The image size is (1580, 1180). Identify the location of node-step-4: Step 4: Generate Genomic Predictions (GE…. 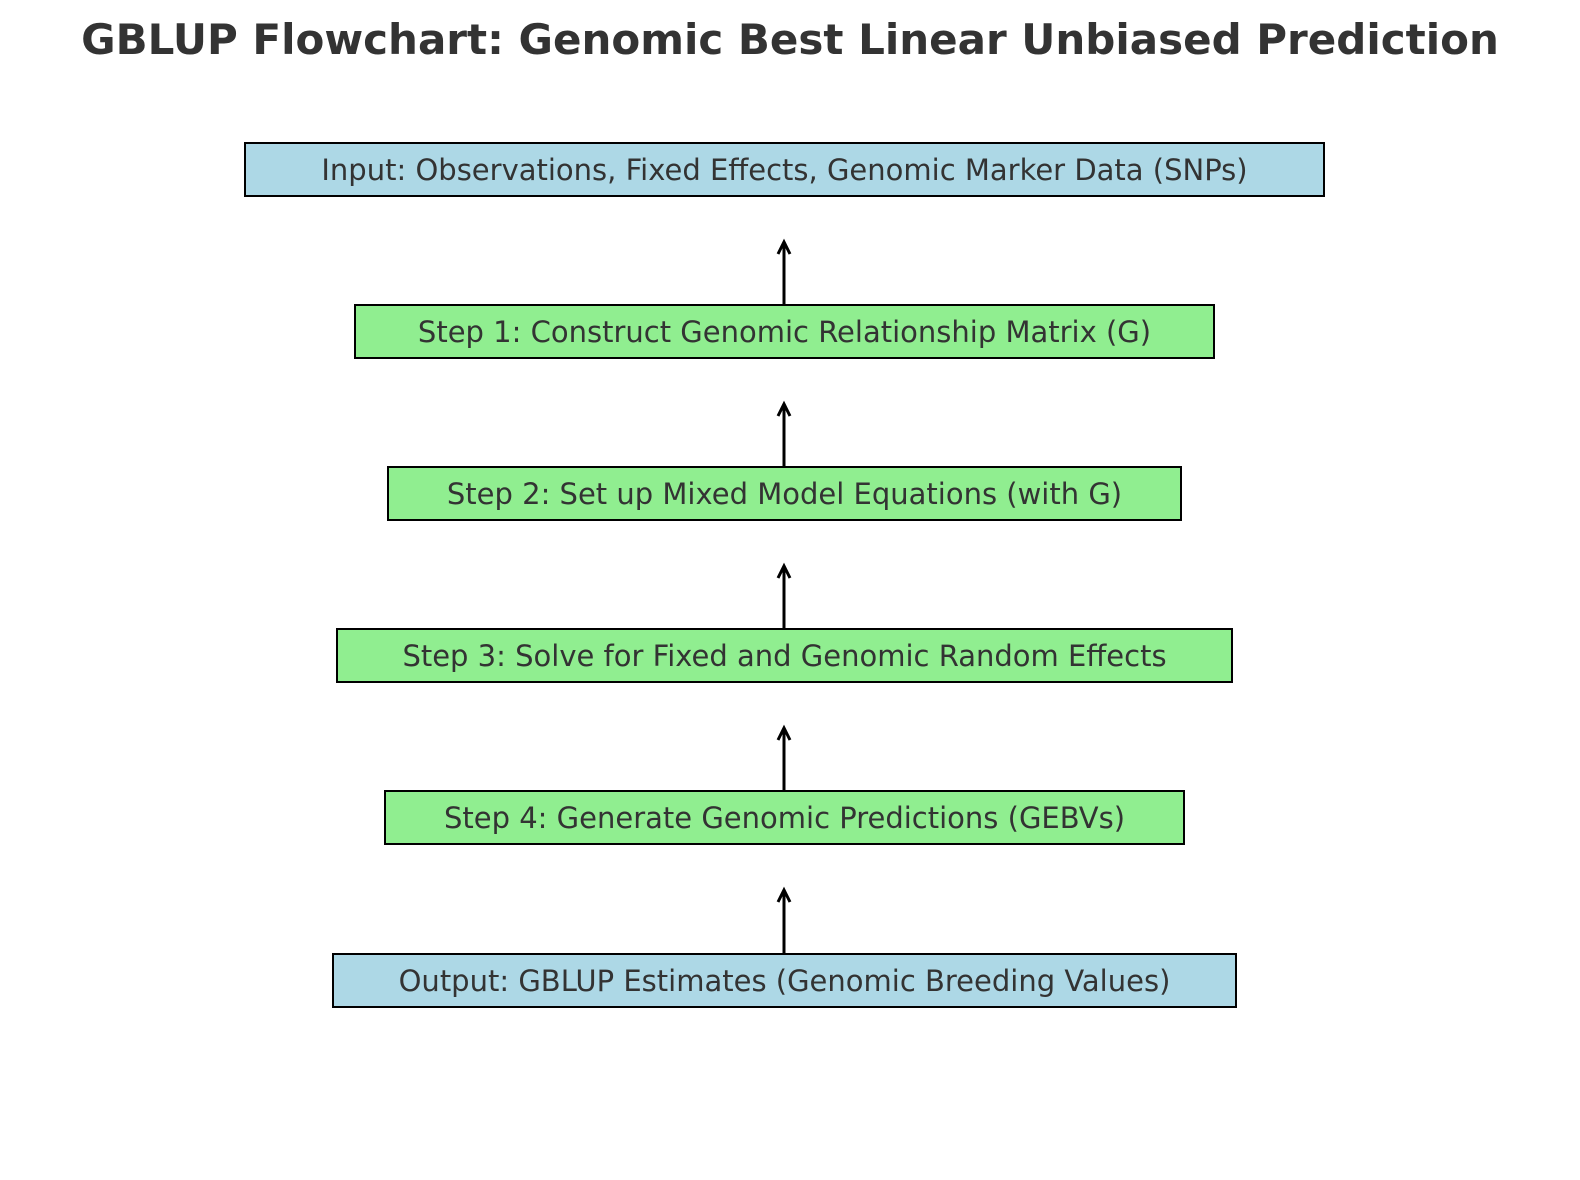
(784, 817).